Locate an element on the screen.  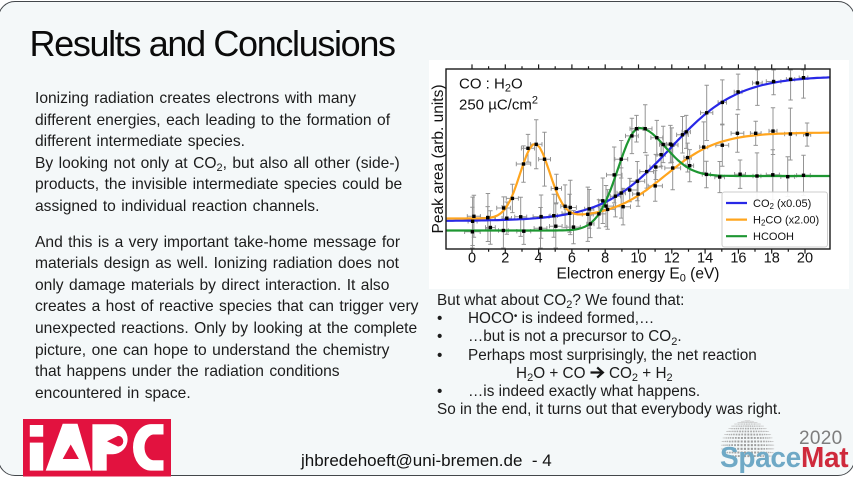
svg-text: 8 is located at coordinates (605, 259).